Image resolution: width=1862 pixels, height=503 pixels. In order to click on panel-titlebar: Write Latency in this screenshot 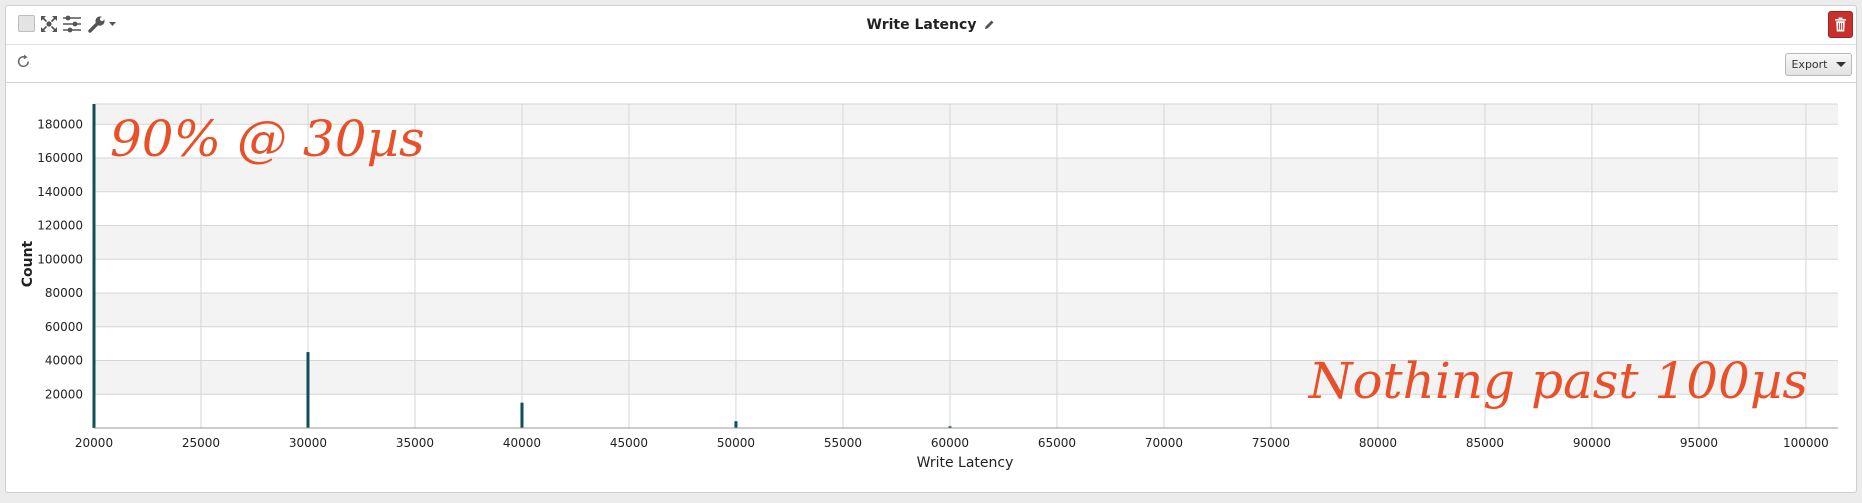, I will do `click(931, 25)`.